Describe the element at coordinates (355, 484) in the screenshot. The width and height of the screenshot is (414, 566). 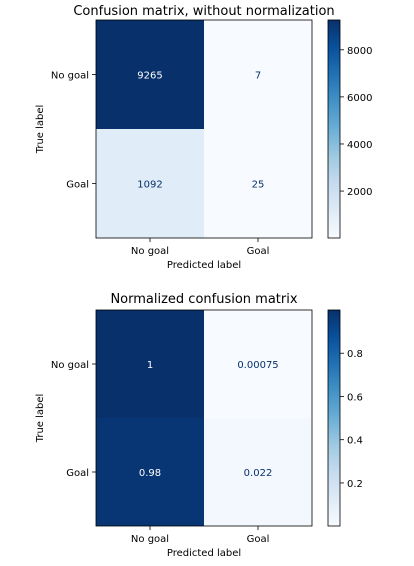
I see `colorbar-tick-label: 0.2` at that location.